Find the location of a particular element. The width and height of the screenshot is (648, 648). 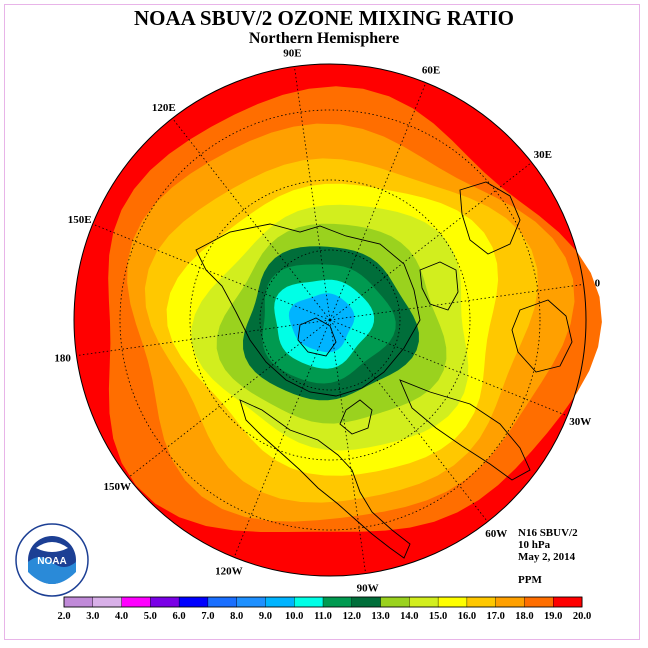

colorbar-outline is located at coordinates (323, 602).